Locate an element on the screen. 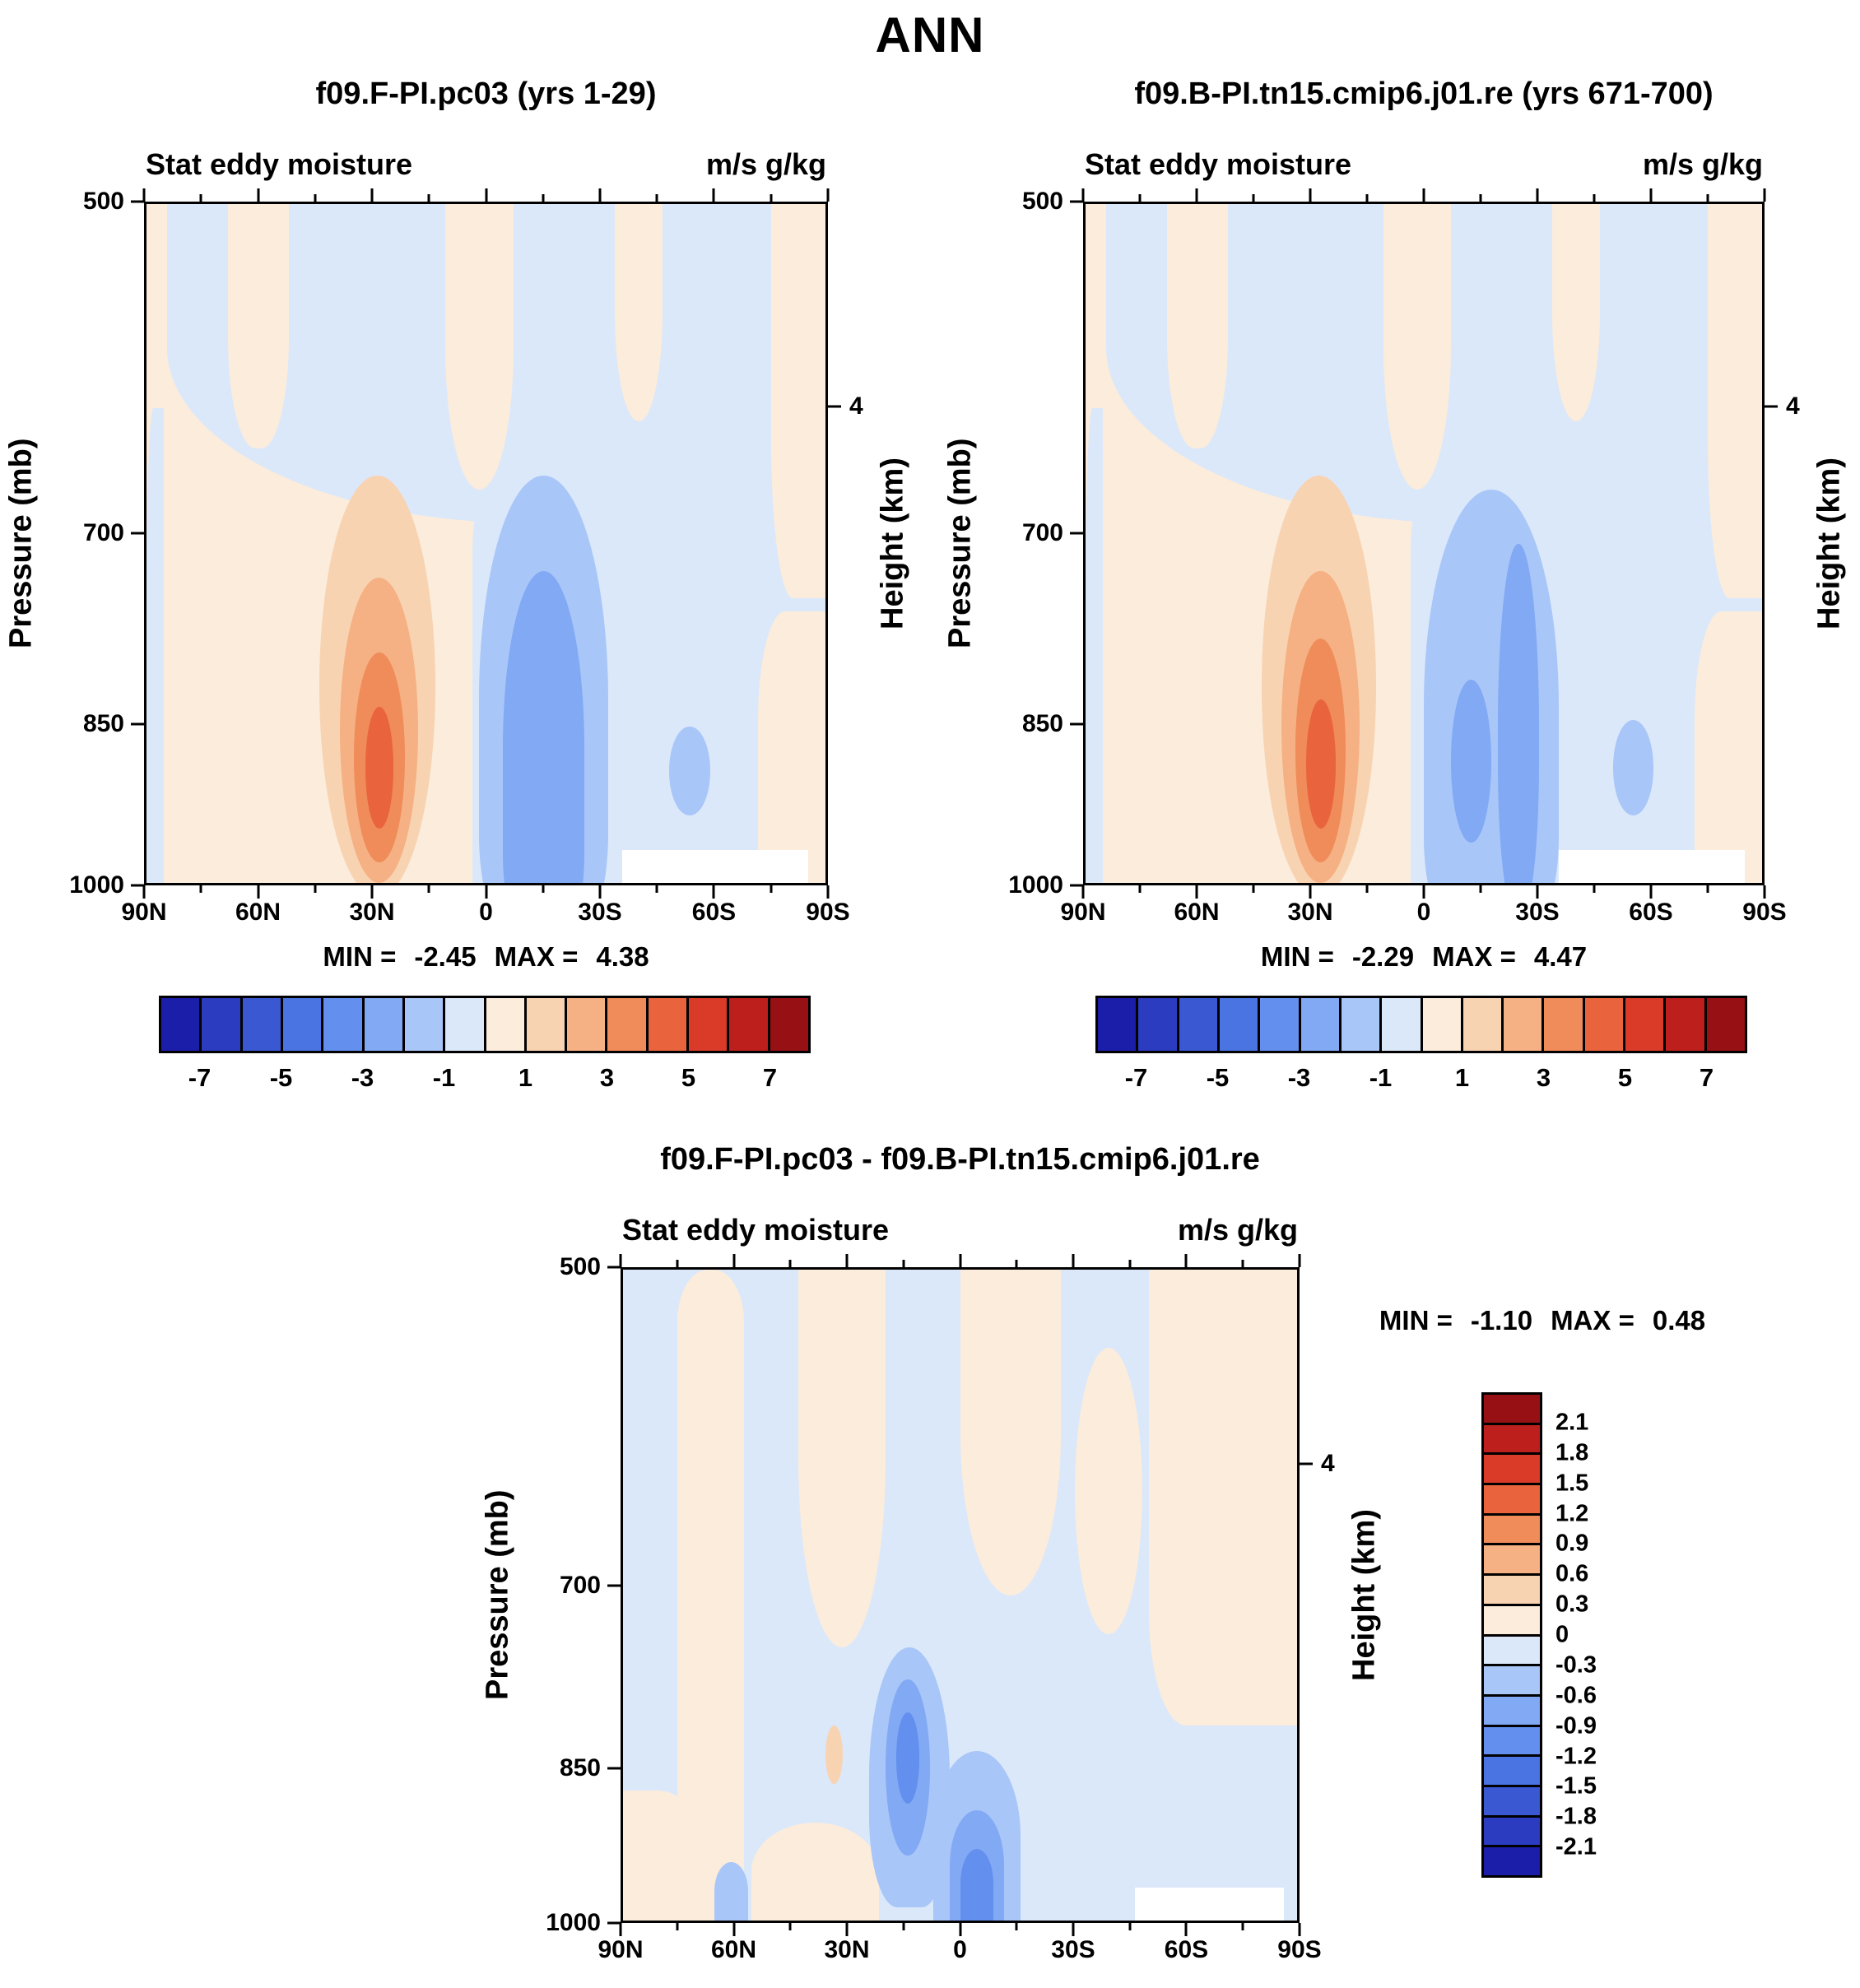 Image resolution: width=1860 pixels, height=1988 pixels. plot-area-case1 is located at coordinates (486, 543).